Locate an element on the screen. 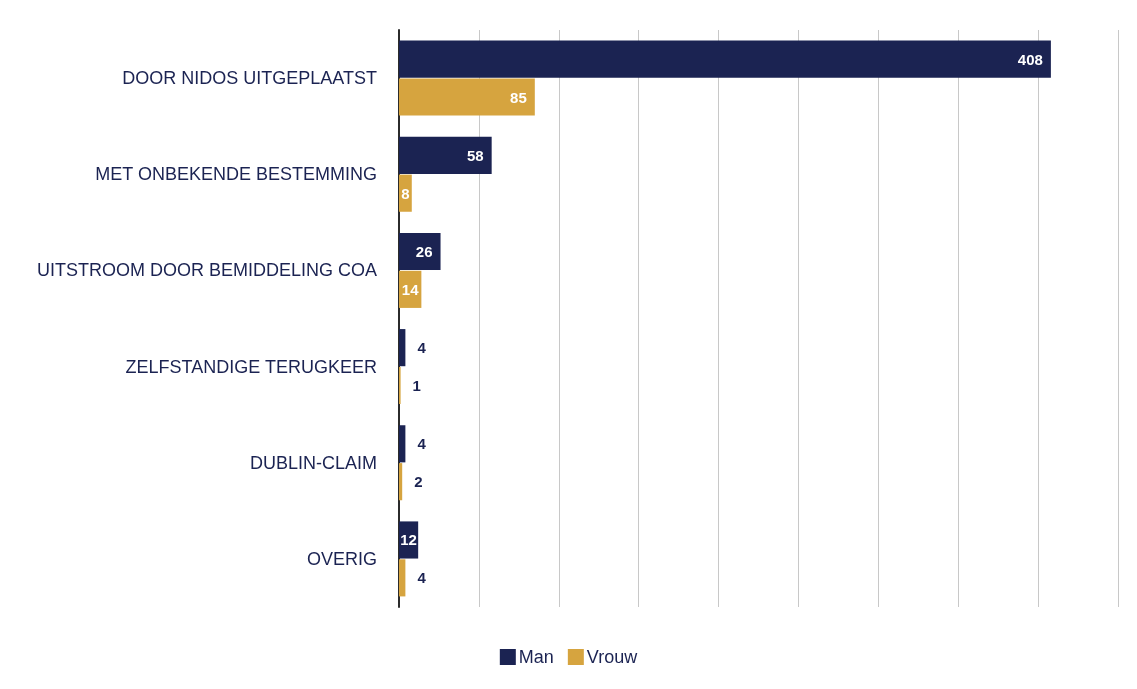 This screenshot has width=1137, height=689. y-tick-label: MET ONBEKENDE BESTEMMING is located at coordinates (236, 174).